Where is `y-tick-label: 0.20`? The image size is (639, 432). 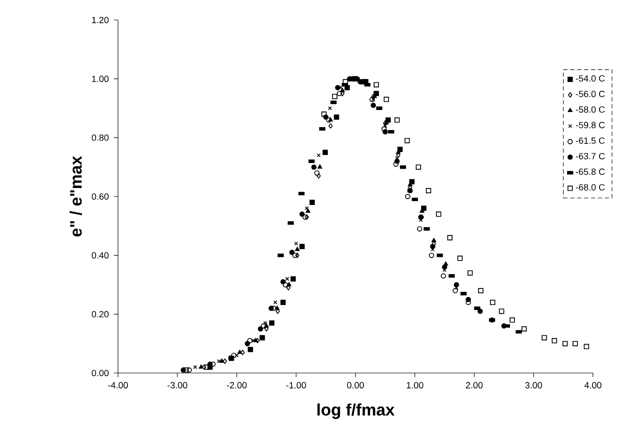
y-tick-label: 0.20 is located at coordinates (100, 314).